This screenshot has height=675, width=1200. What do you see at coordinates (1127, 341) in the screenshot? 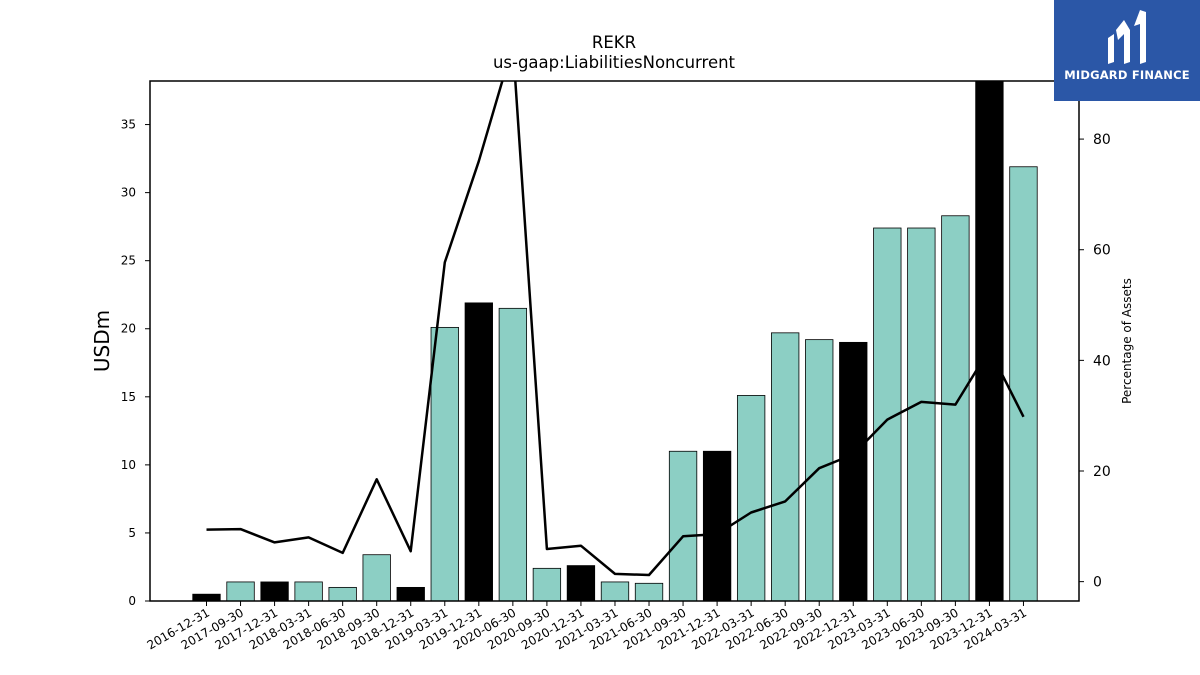
I see `y-axis-right-label: Percentage of Assets` at bounding box center [1127, 341].